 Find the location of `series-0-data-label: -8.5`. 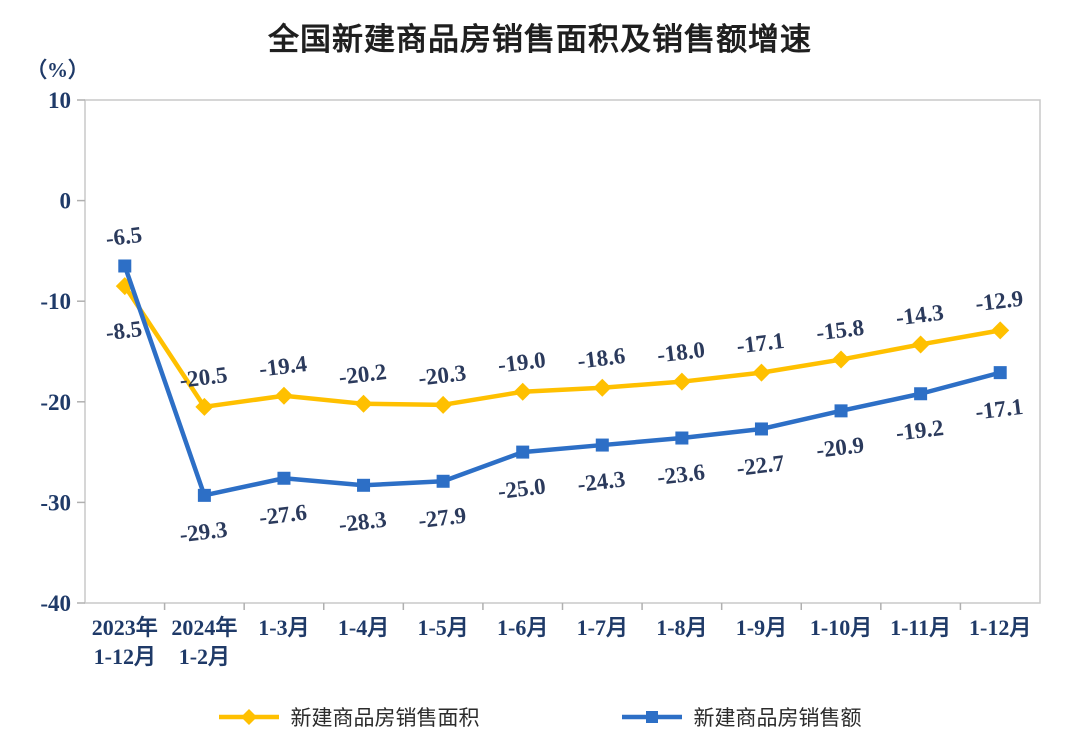

series-0-data-label: -8.5 is located at coordinates (123, 330).